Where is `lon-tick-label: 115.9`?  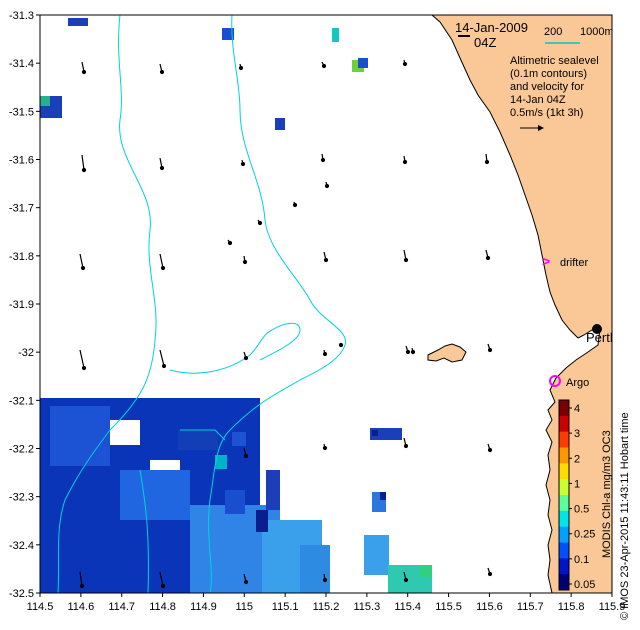 lon-tick-label: 115.9 is located at coordinates (612, 607).